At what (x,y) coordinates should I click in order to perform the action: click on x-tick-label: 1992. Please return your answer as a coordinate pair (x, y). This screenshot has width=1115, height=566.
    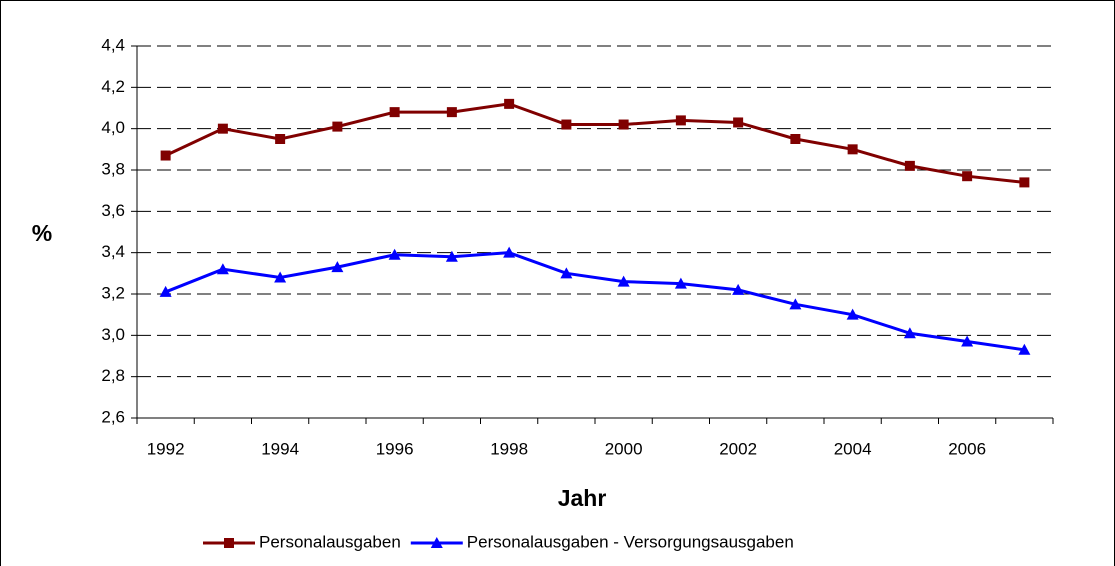
    Looking at the image, I should click on (166, 448).